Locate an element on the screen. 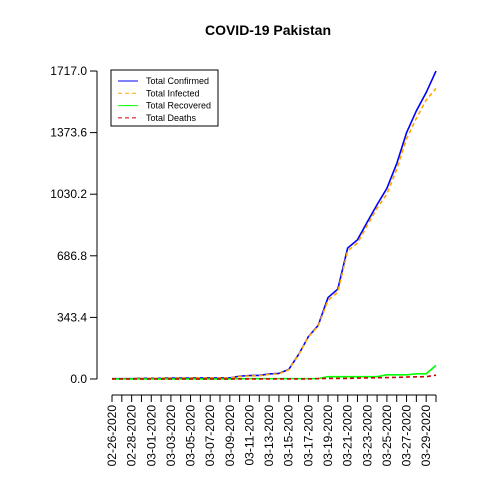  x-tick-label: 03-21-2020 is located at coordinates (348, 436).